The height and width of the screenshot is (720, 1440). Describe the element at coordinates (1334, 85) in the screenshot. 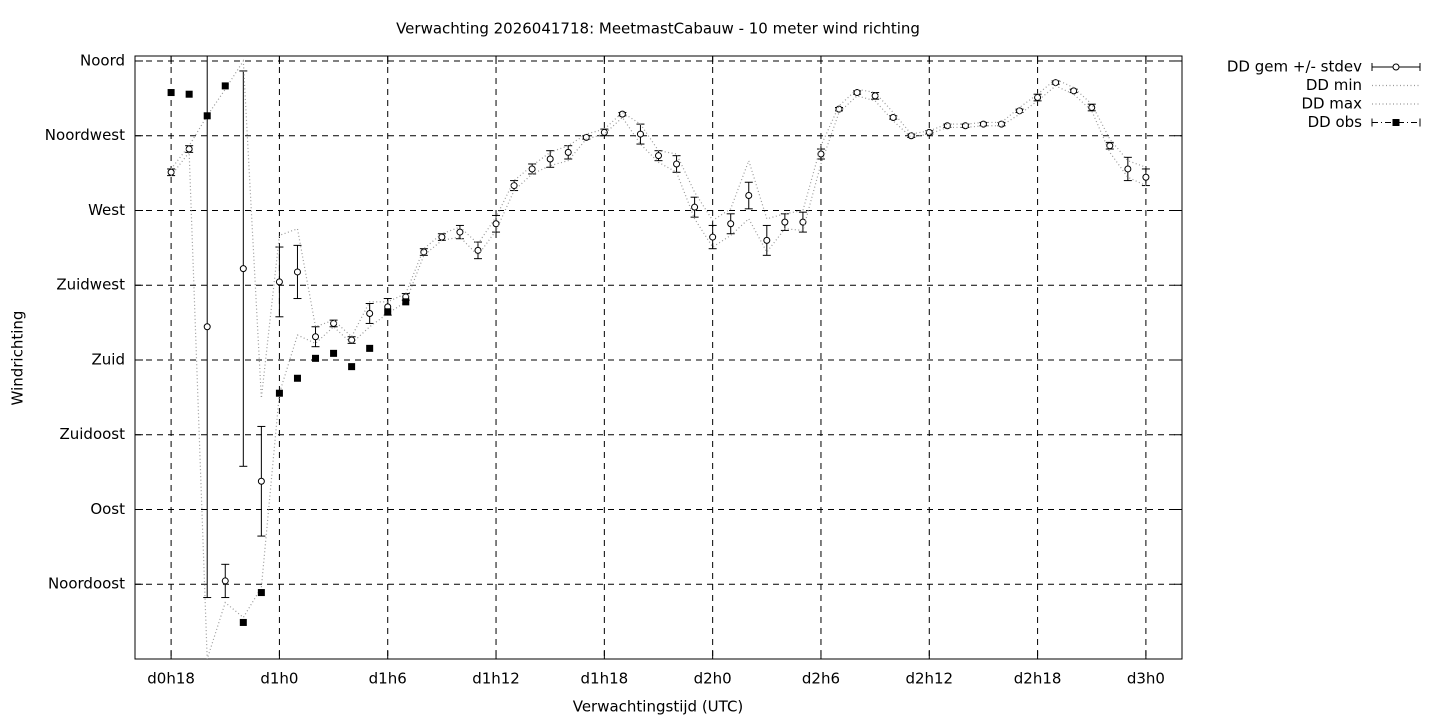

I see `legend-label: DD min` at that location.